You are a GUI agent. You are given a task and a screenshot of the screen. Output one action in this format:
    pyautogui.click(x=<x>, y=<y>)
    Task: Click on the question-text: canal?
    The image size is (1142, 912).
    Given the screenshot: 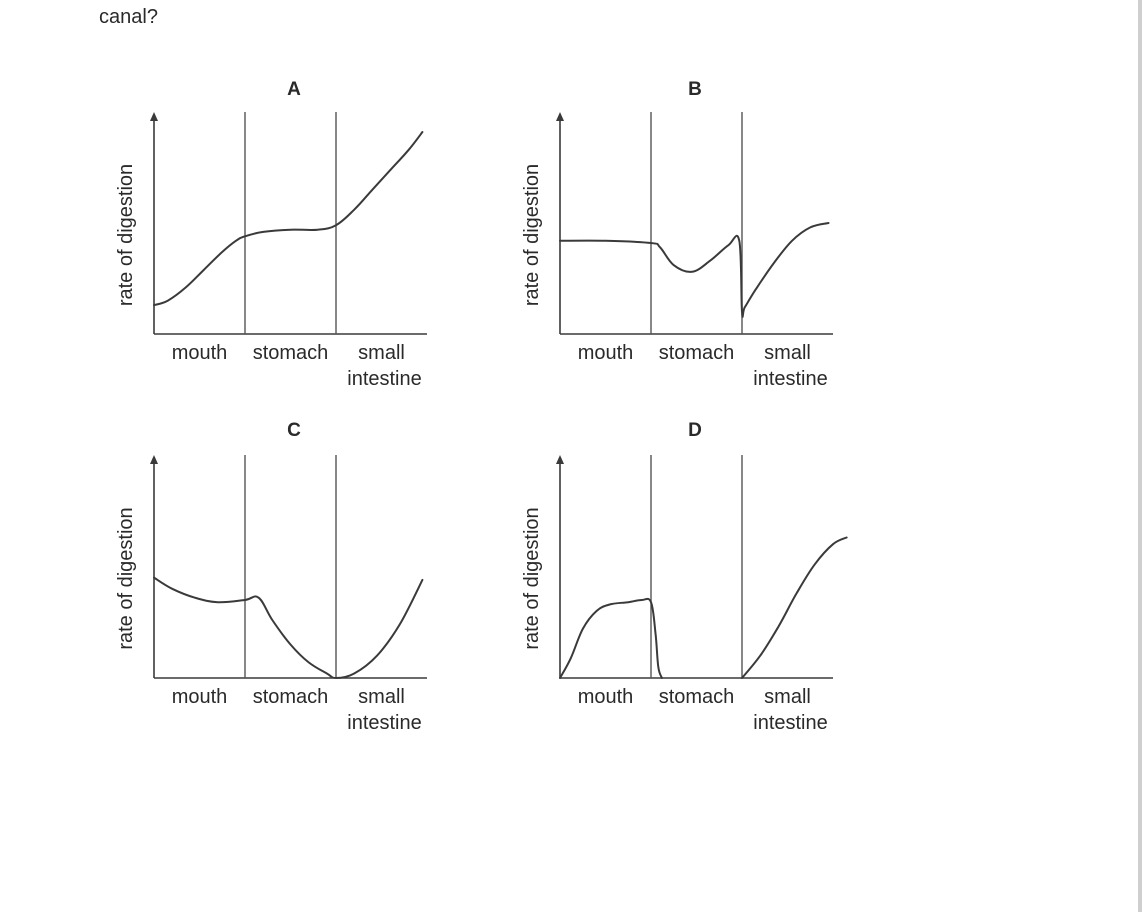 What is the action you would take?
    pyautogui.click(x=128, y=17)
    